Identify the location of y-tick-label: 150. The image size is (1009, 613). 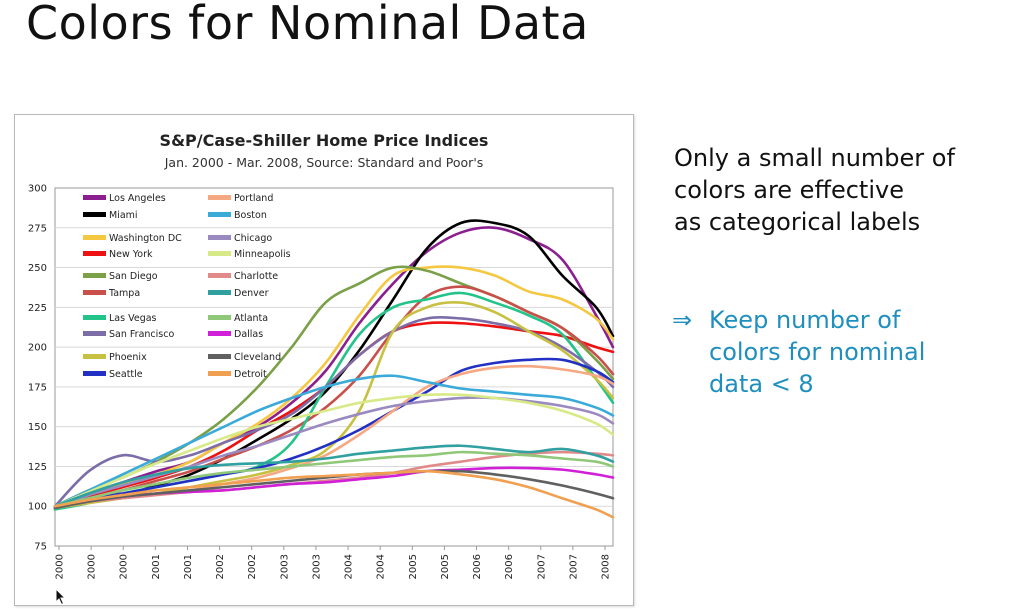
(37, 427).